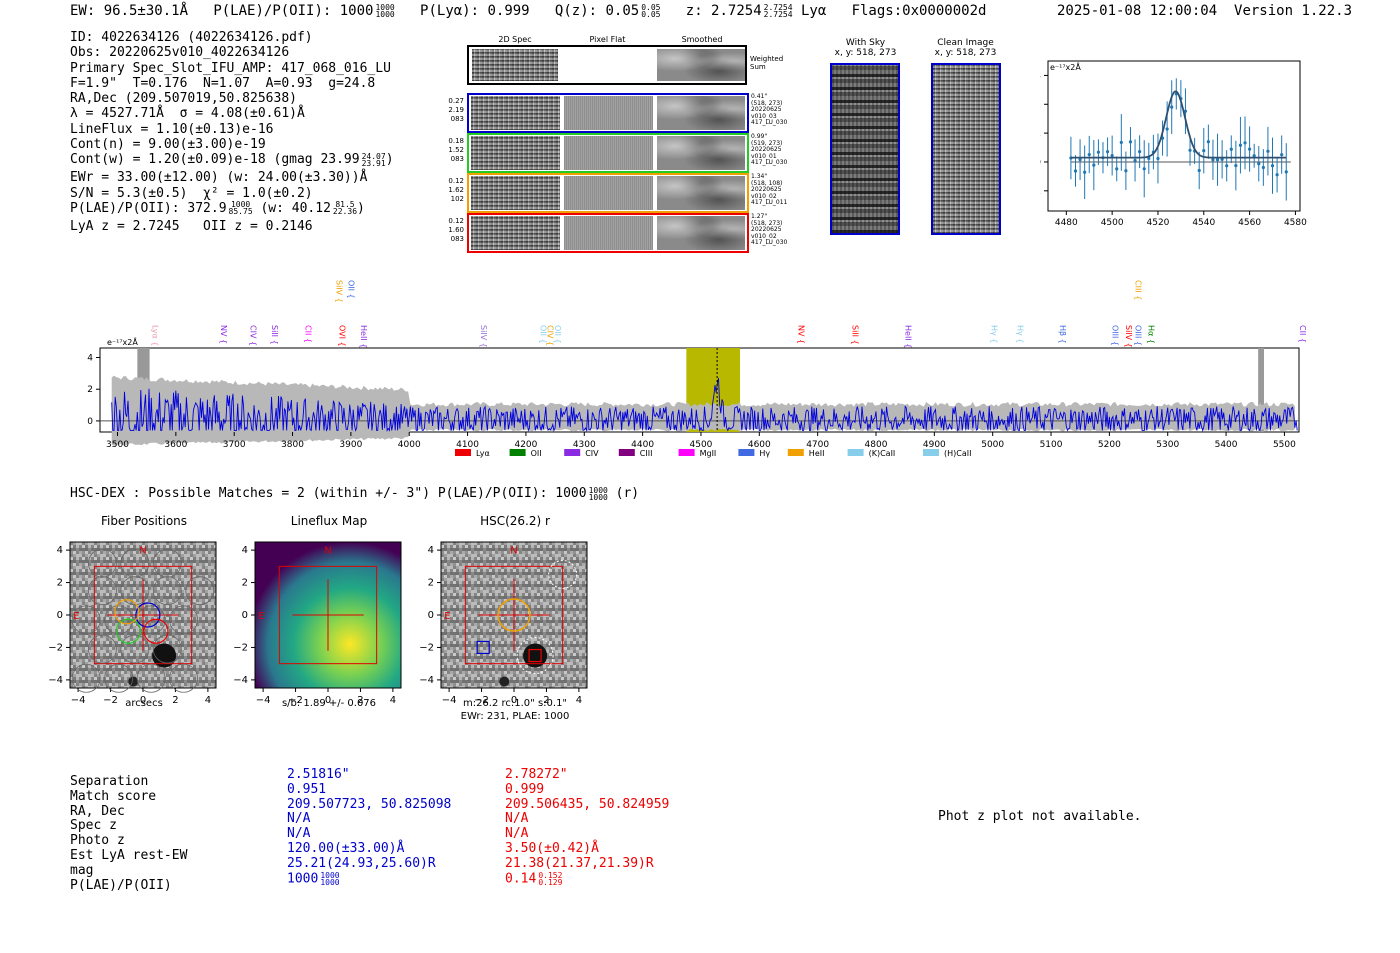 This screenshot has width=1400, height=953. What do you see at coordinates (515, 703) in the screenshot?
I see `hsc-caption-1: m:26.2 rc:1.0" s:0.1"` at bounding box center [515, 703].